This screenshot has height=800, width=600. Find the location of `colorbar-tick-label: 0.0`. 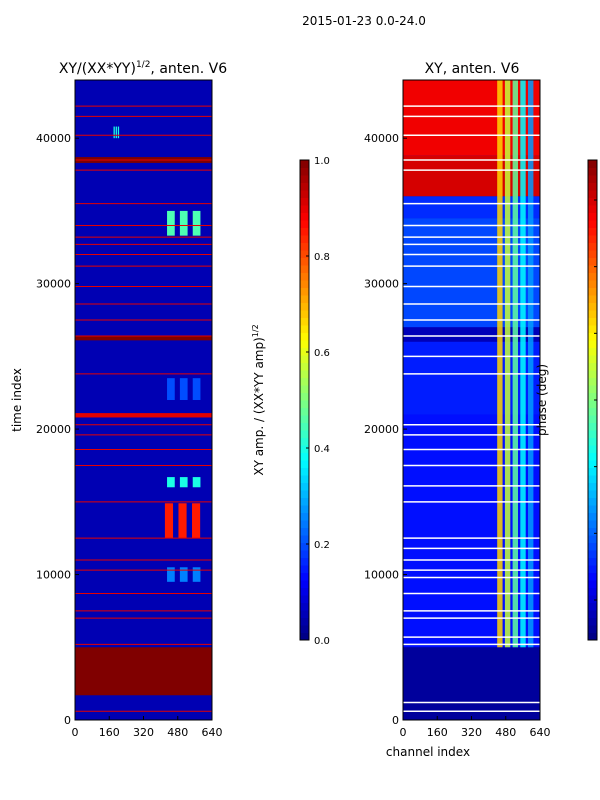

colorbar-tick-label: 0.0 is located at coordinates (322, 641).